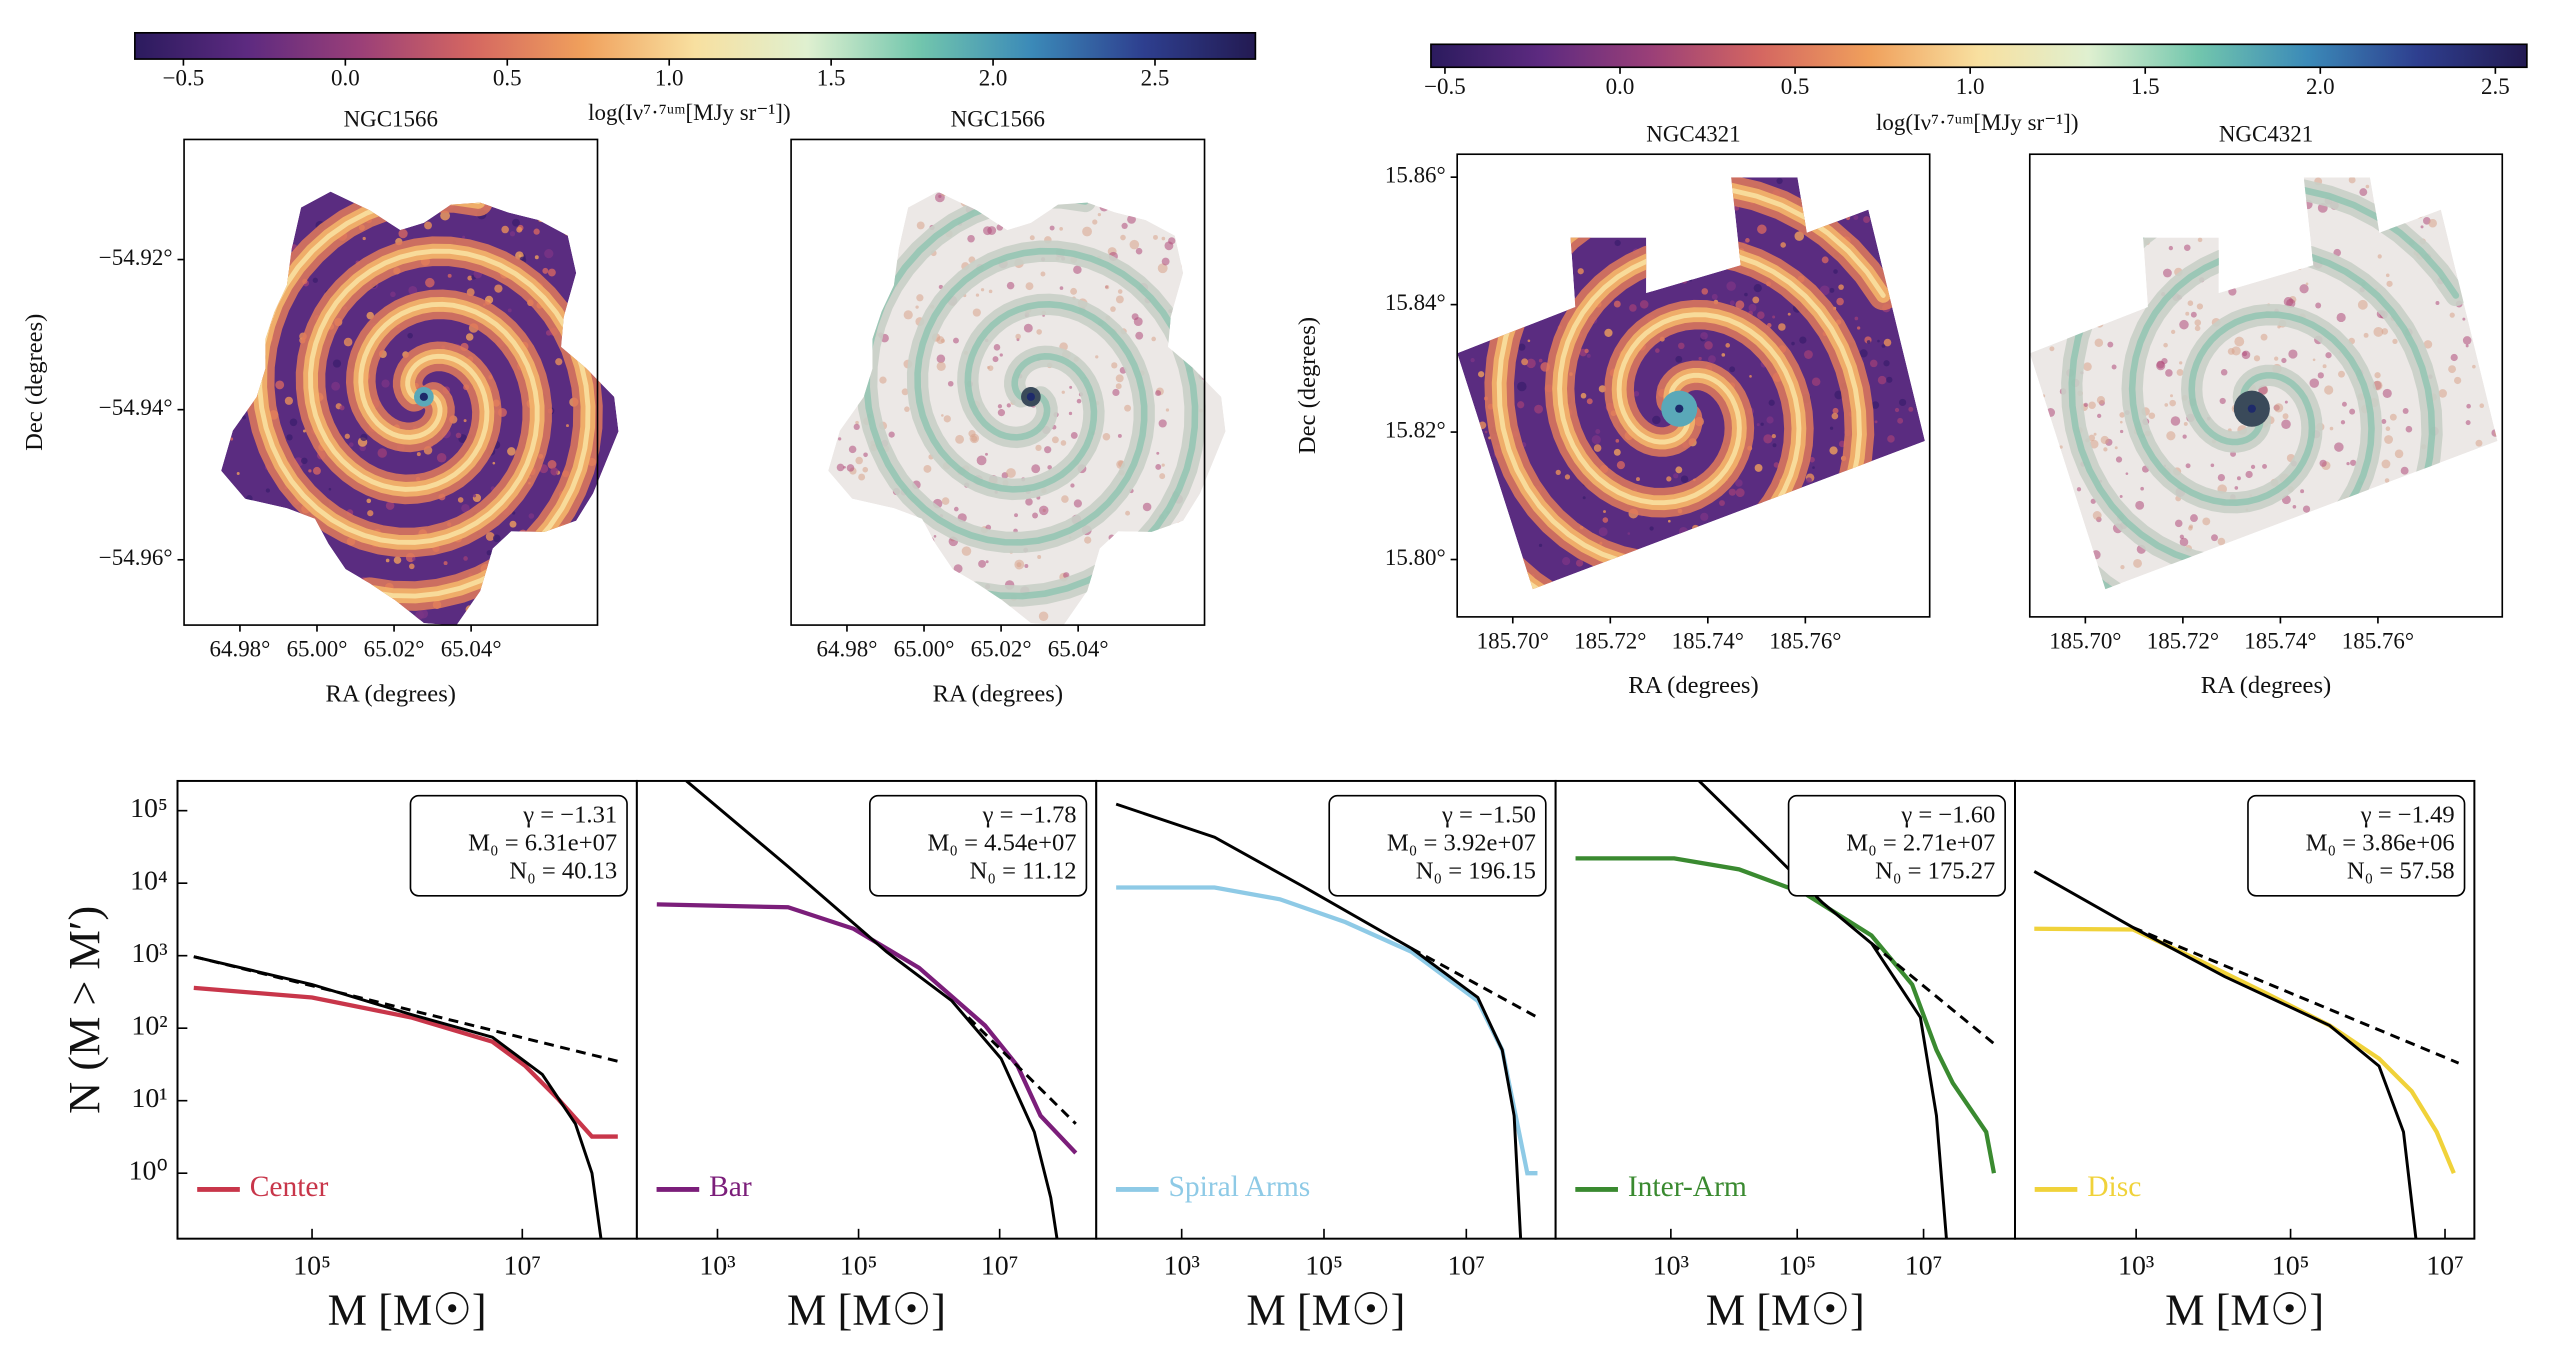 The image size is (2560, 1365). Describe the element at coordinates (149, 881) in the screenshot. I see `y-tick-label: 10⁴` at that location.